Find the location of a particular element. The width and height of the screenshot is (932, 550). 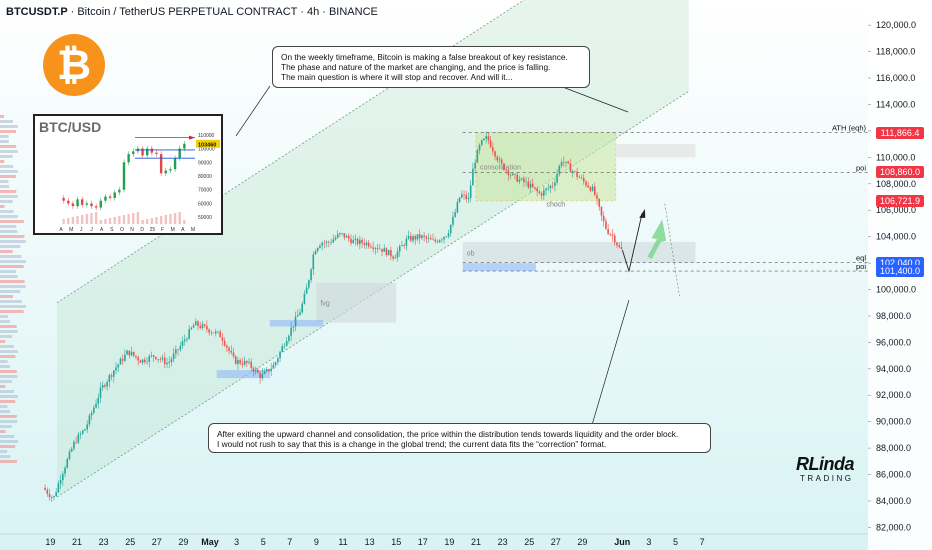

y-tick-label: 94,000.0 is located at coordinates (893, 369).